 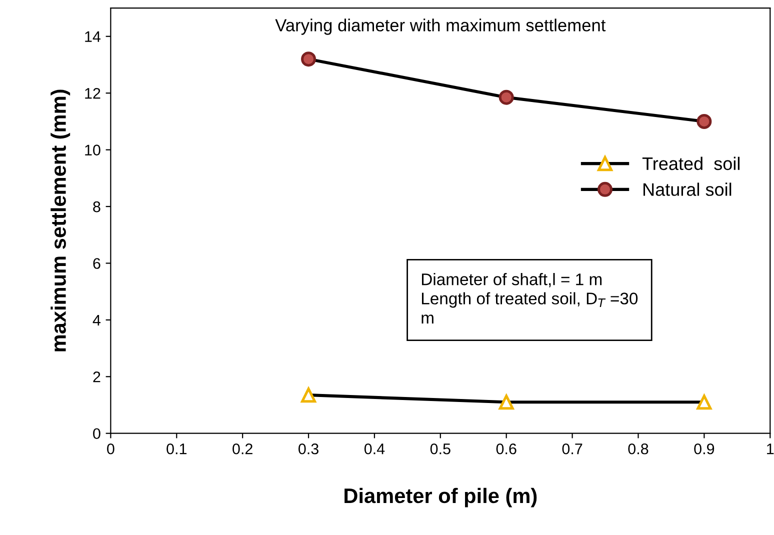 I want to click on x-tick-label: 0.8, so click(x=638, y=448).